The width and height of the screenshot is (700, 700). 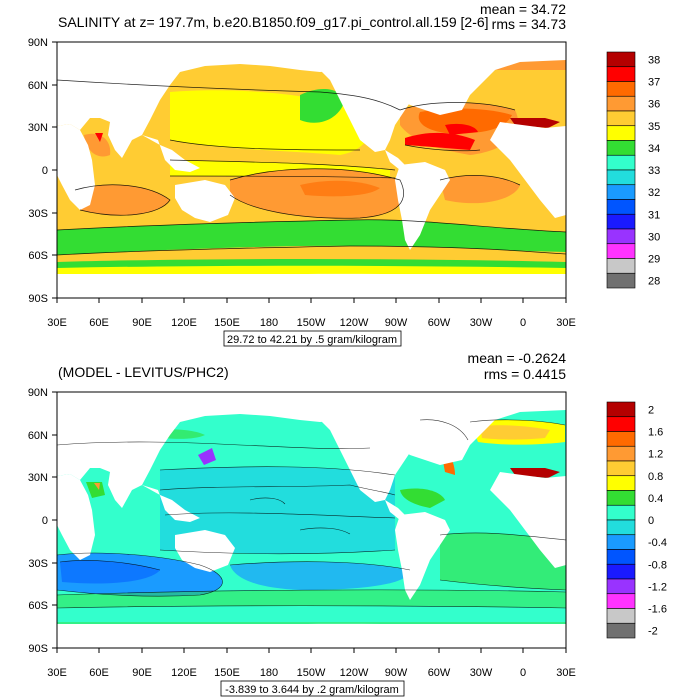 I want to click on colorbar-label: 29, so click(x=654, y=260).